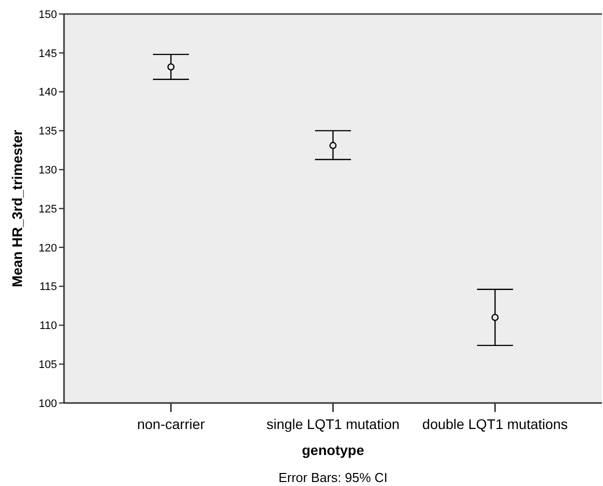 The height and width of the screenshot is (486, 603). Describe the element at coordinates (47, 132) in the screenshot. I see `y-tick-label: 135` at that location.